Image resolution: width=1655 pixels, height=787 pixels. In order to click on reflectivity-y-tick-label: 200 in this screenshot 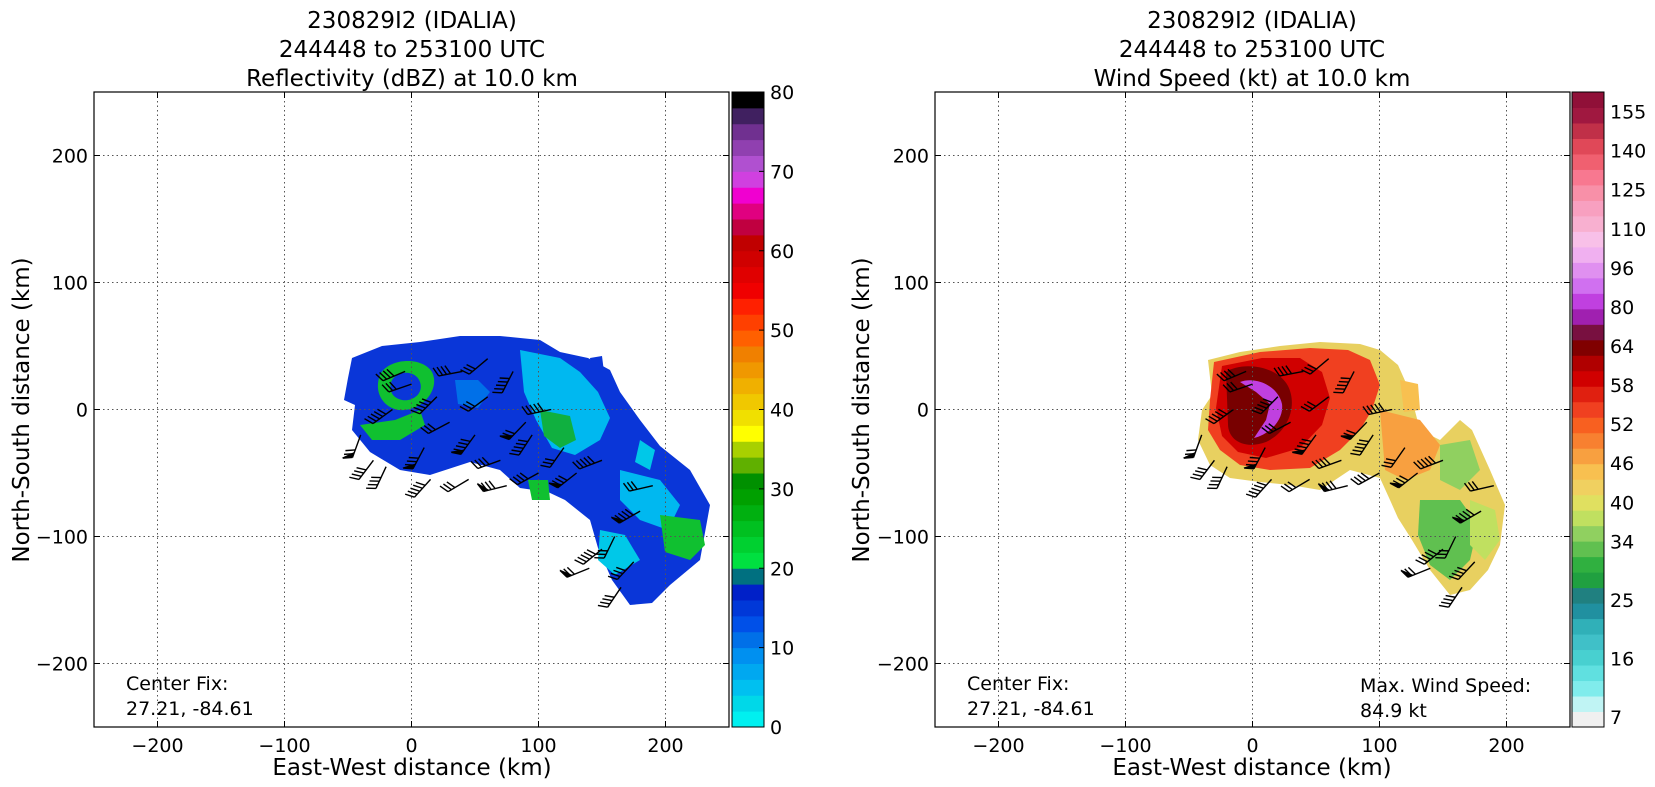, I will do `click(70, 157)`.